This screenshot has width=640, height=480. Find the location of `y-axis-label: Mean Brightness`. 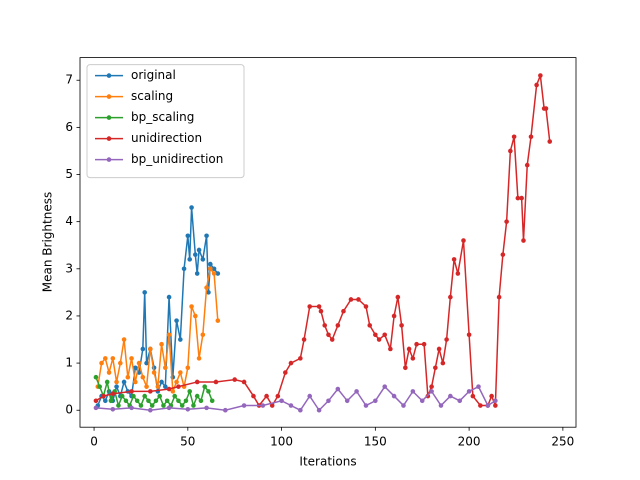

y-axis-label: Mean Brightness is located at coordinates (48, 242).